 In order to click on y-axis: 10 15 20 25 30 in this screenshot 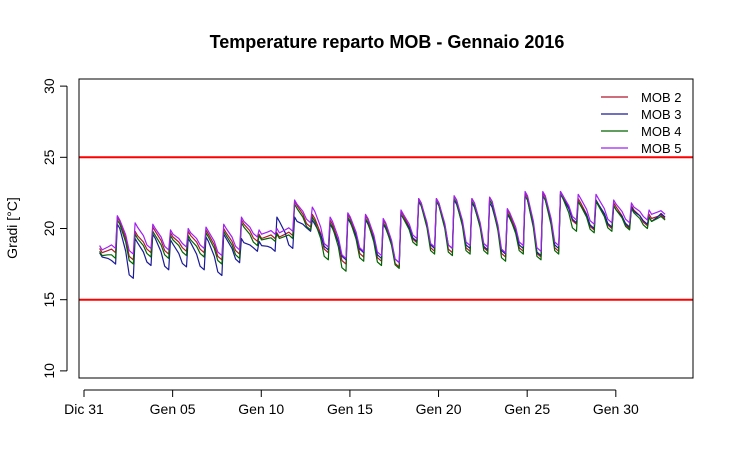, I will do `click(54, 228)`.